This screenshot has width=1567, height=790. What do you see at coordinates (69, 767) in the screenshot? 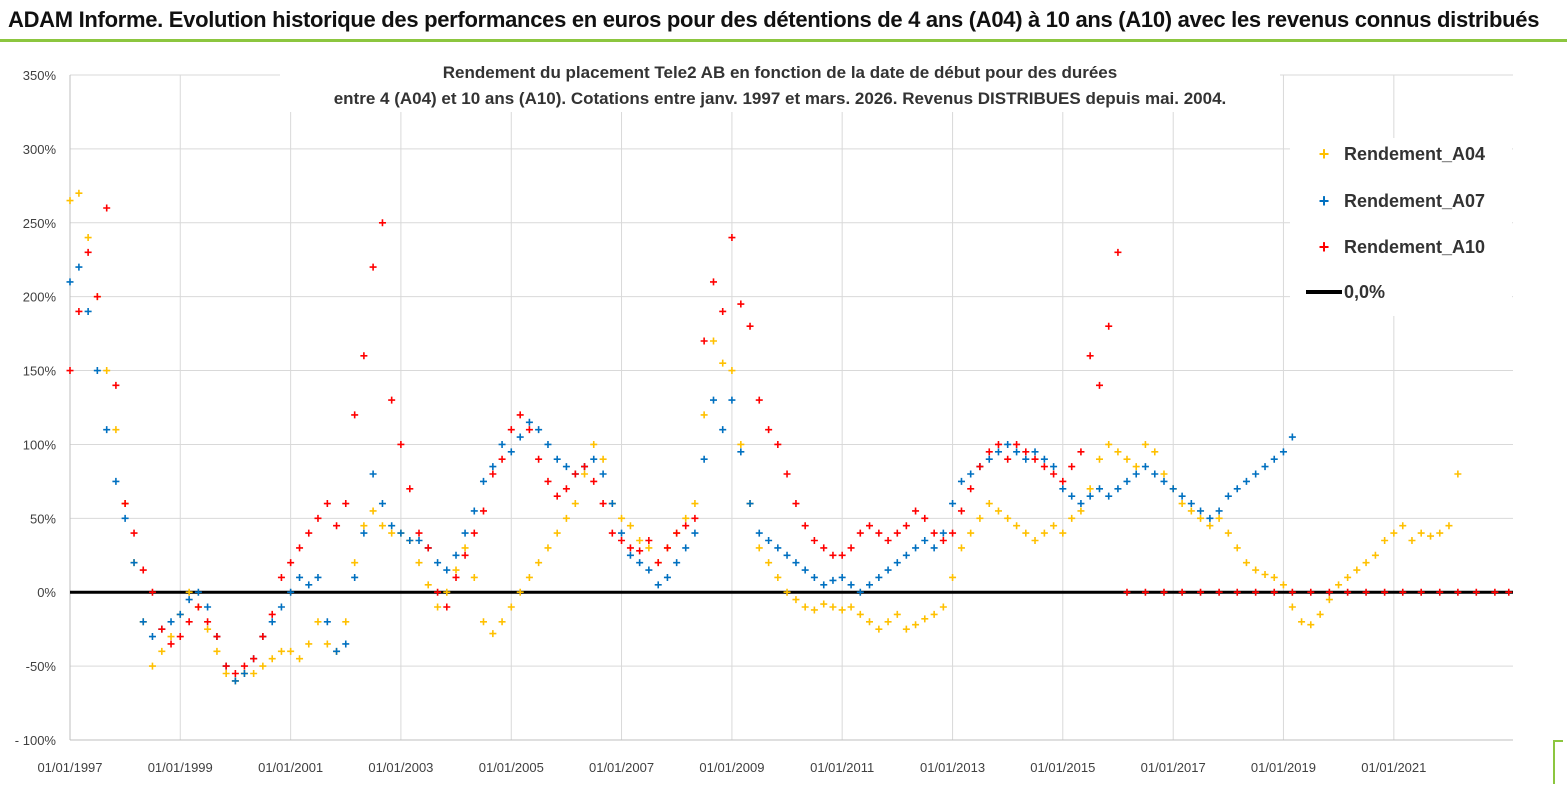
I see `x-tick-label: 01/01/1997` at bounding box center [69, 767].